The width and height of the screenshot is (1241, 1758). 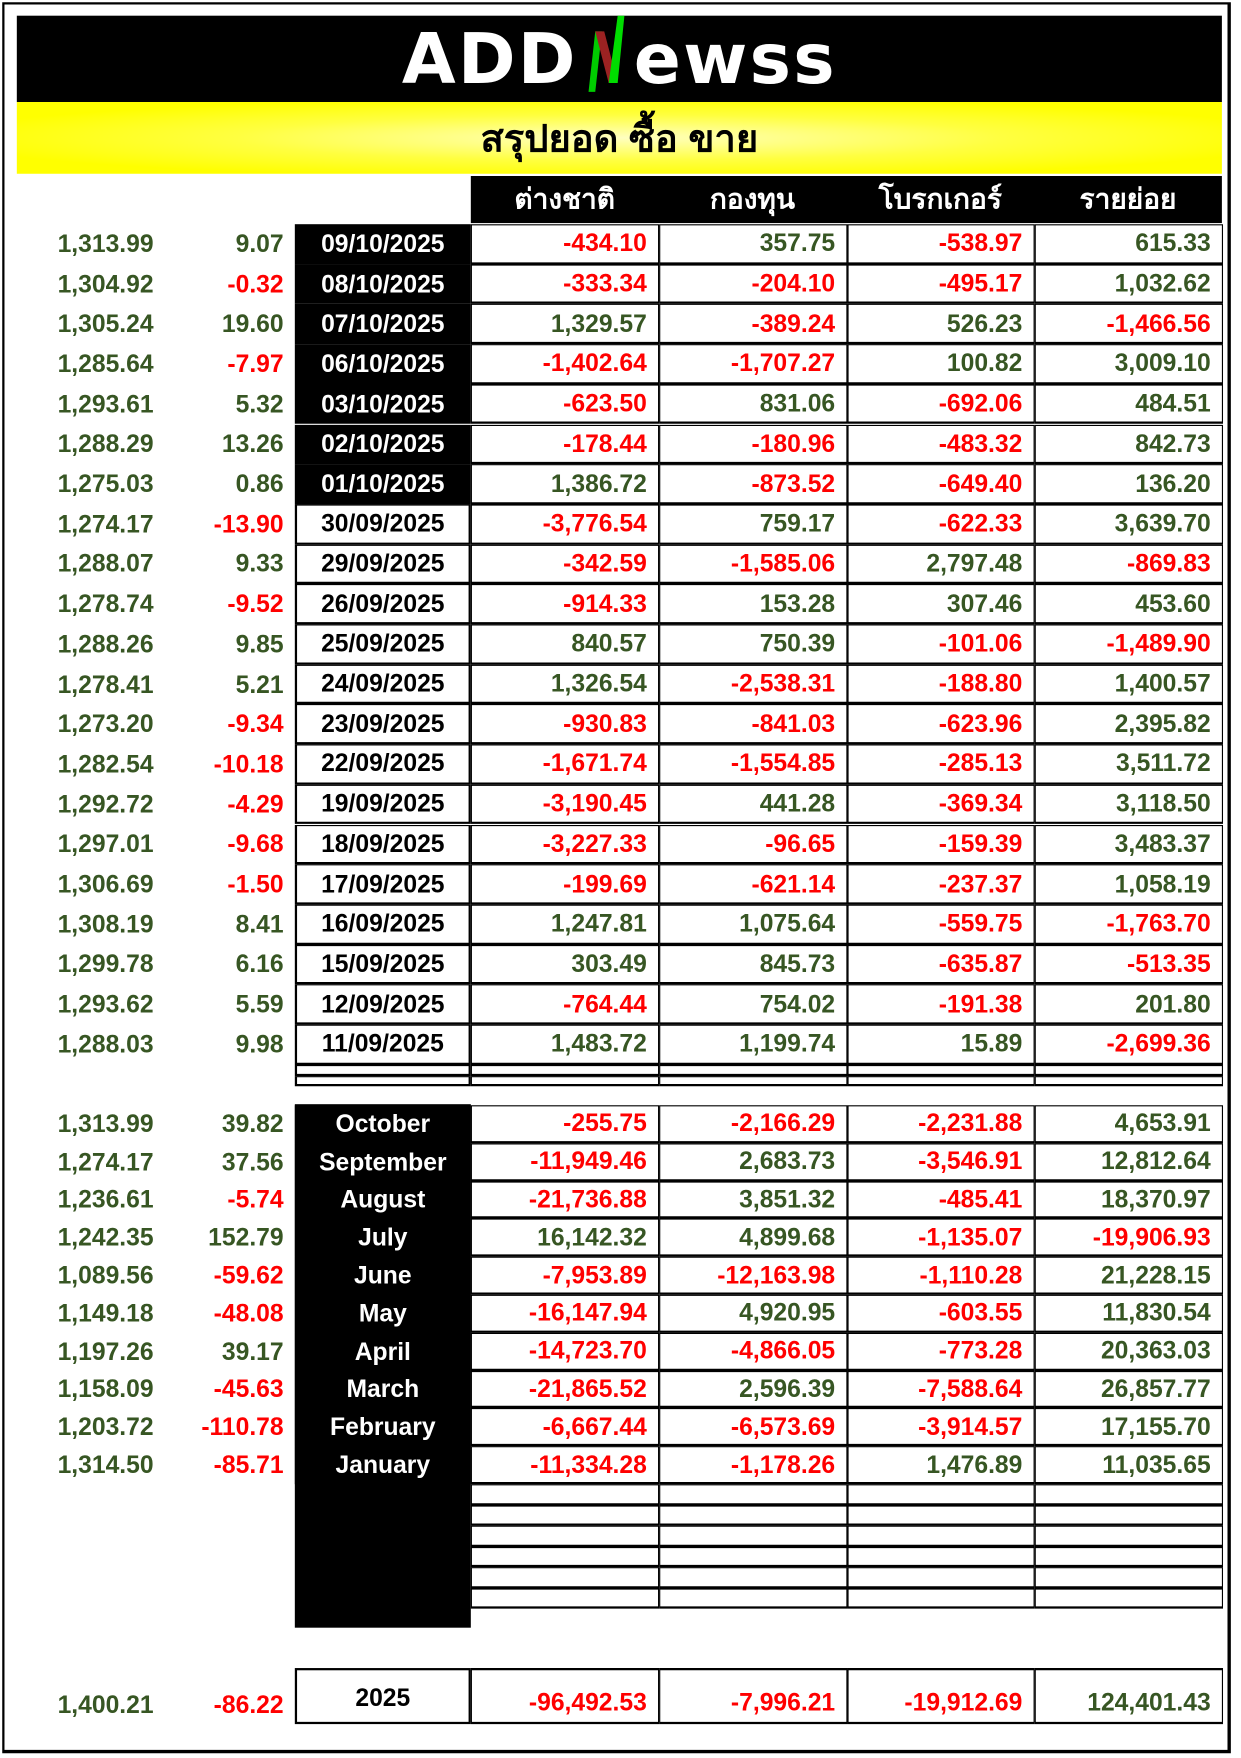 I want to click on value-cell: -180.96, so click(x=753, y=444).